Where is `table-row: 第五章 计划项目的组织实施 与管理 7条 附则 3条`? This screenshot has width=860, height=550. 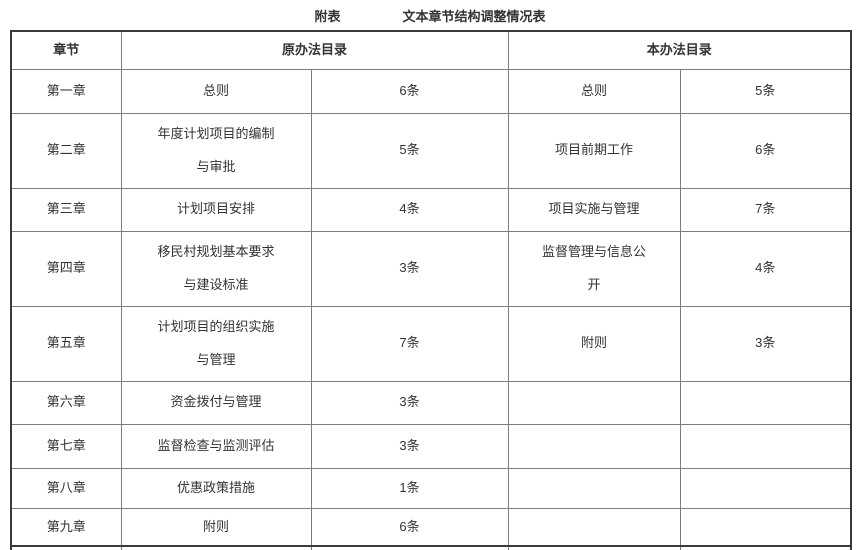
table-row: 第五章 计划项目的组织实施 与管理 7条 附则 3条 is located at coordinates (431, 343).